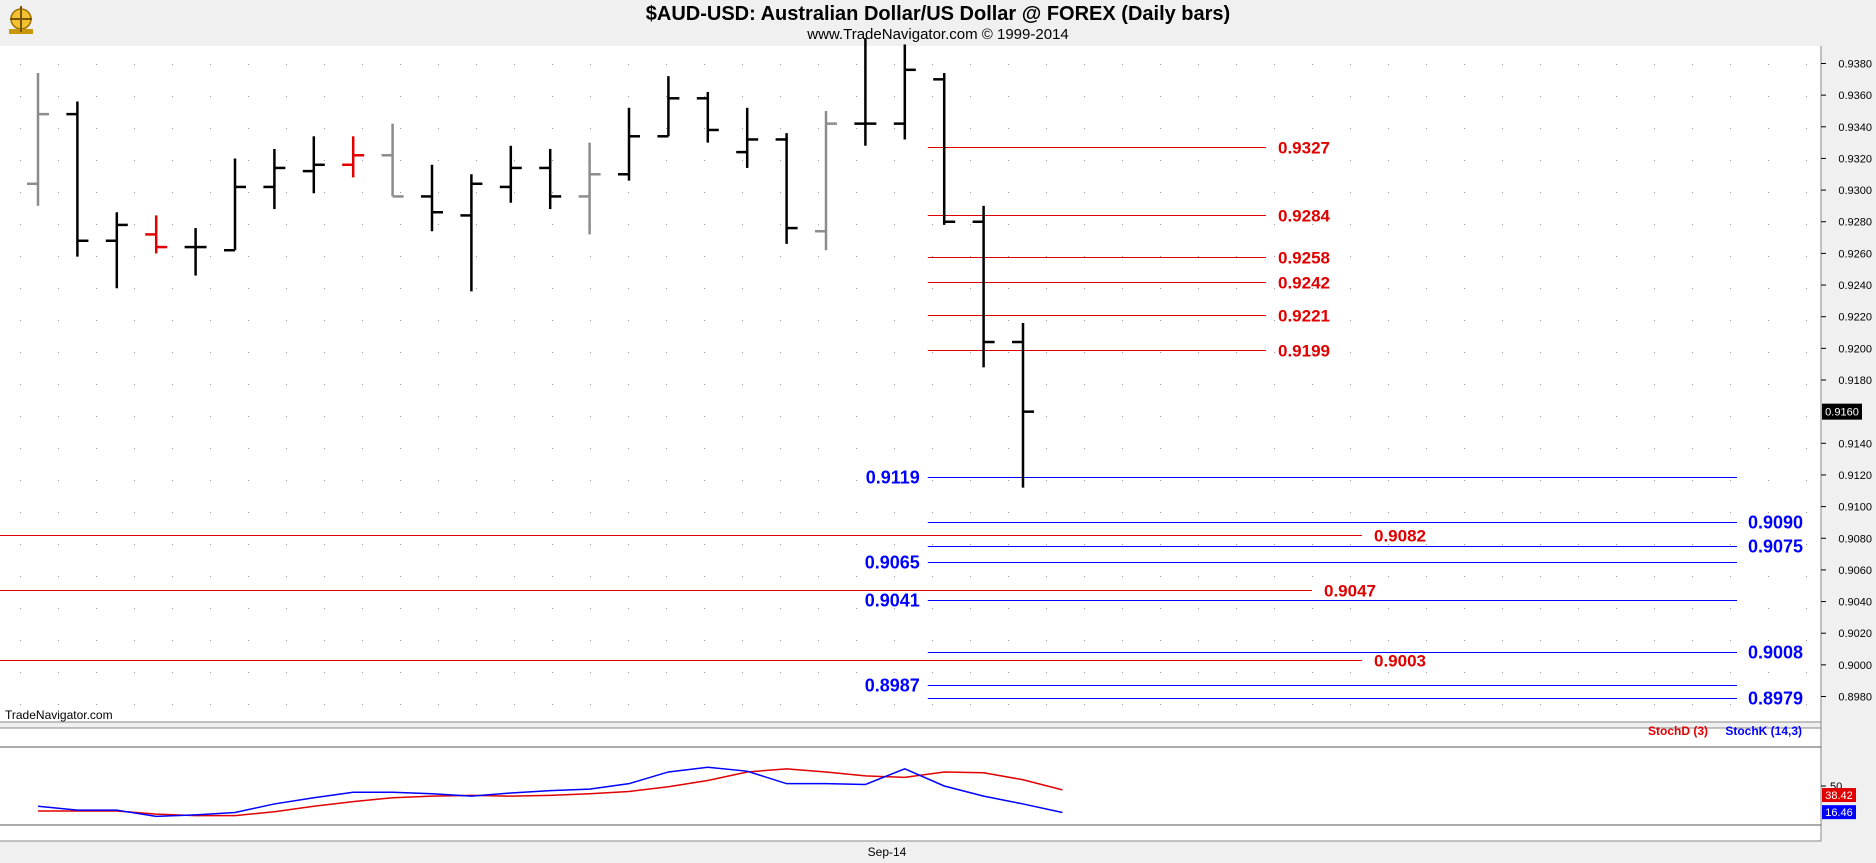  What do you see at coordinates (1839, 813) in the screenshot?
I see `stochk-value-label: 16.46` at bounding box center [1839, 813].